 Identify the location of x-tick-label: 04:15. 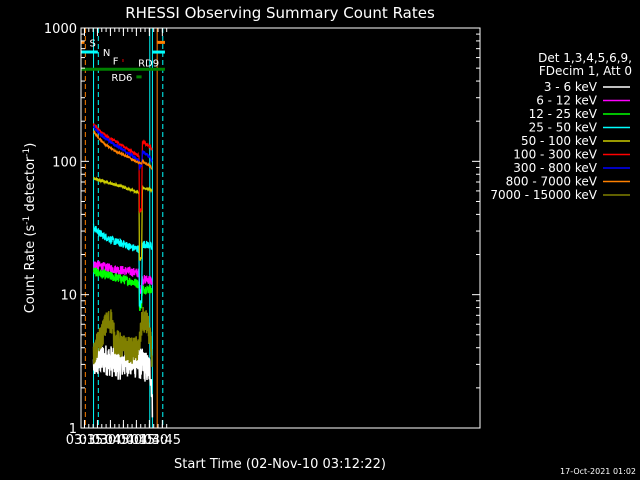
(136, 440).